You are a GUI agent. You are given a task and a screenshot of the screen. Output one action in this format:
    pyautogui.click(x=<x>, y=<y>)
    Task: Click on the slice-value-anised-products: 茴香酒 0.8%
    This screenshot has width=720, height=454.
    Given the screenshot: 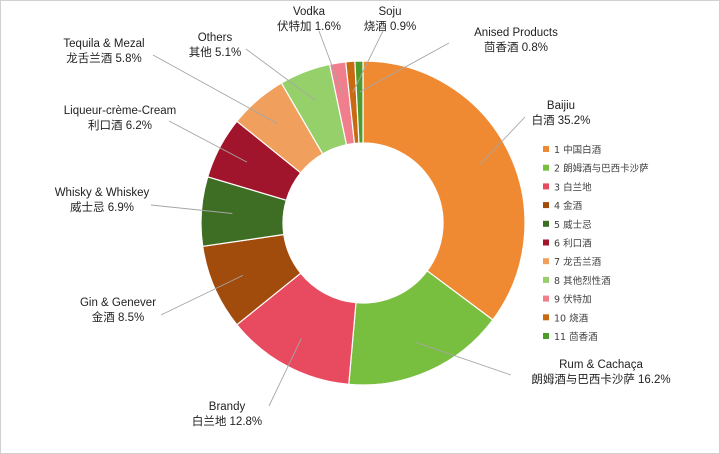 What is the action you would take?
    pyautogui.click(x=516, y=47)
    